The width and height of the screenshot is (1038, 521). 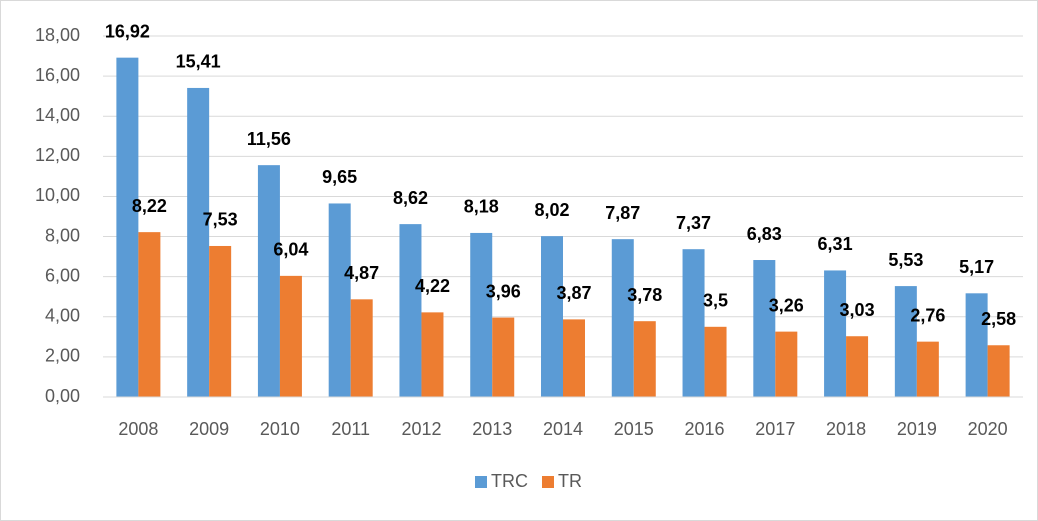 I want to click on value-label: 3,87, so click(x=573, y=293).